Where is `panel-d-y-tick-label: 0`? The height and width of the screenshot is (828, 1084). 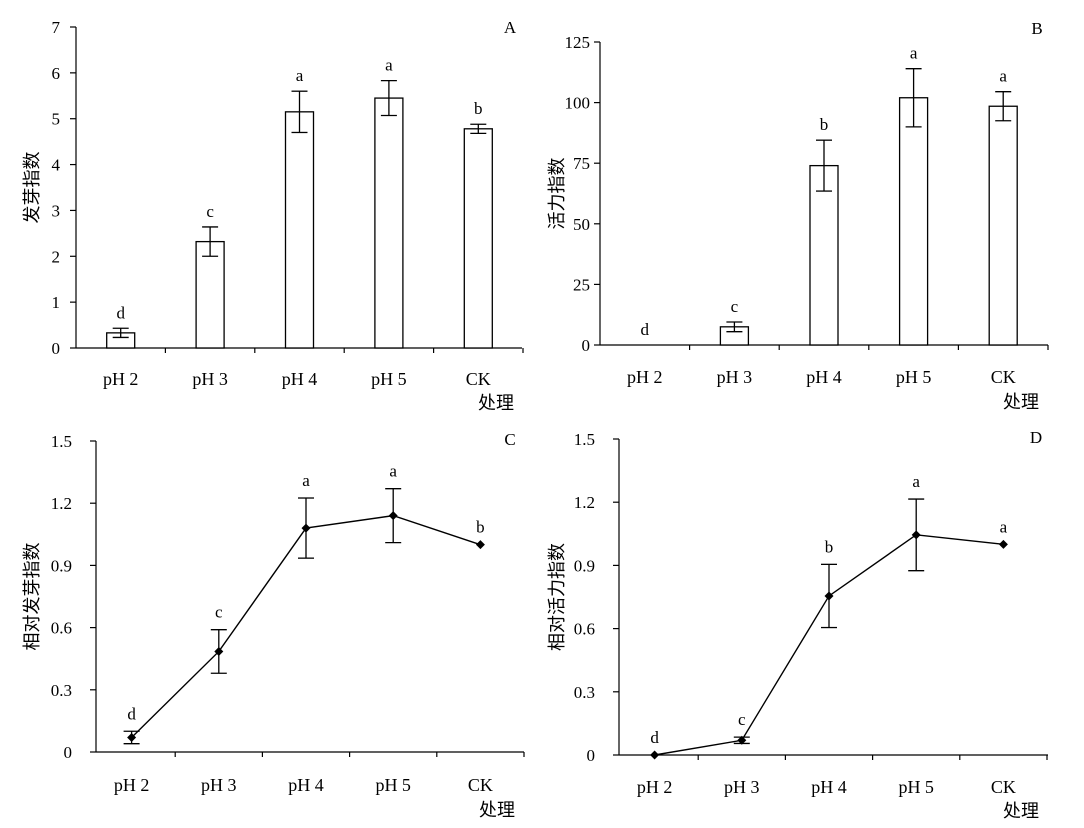
panel-d-y-tick-label: 0 is located at coordinates (591, 755).